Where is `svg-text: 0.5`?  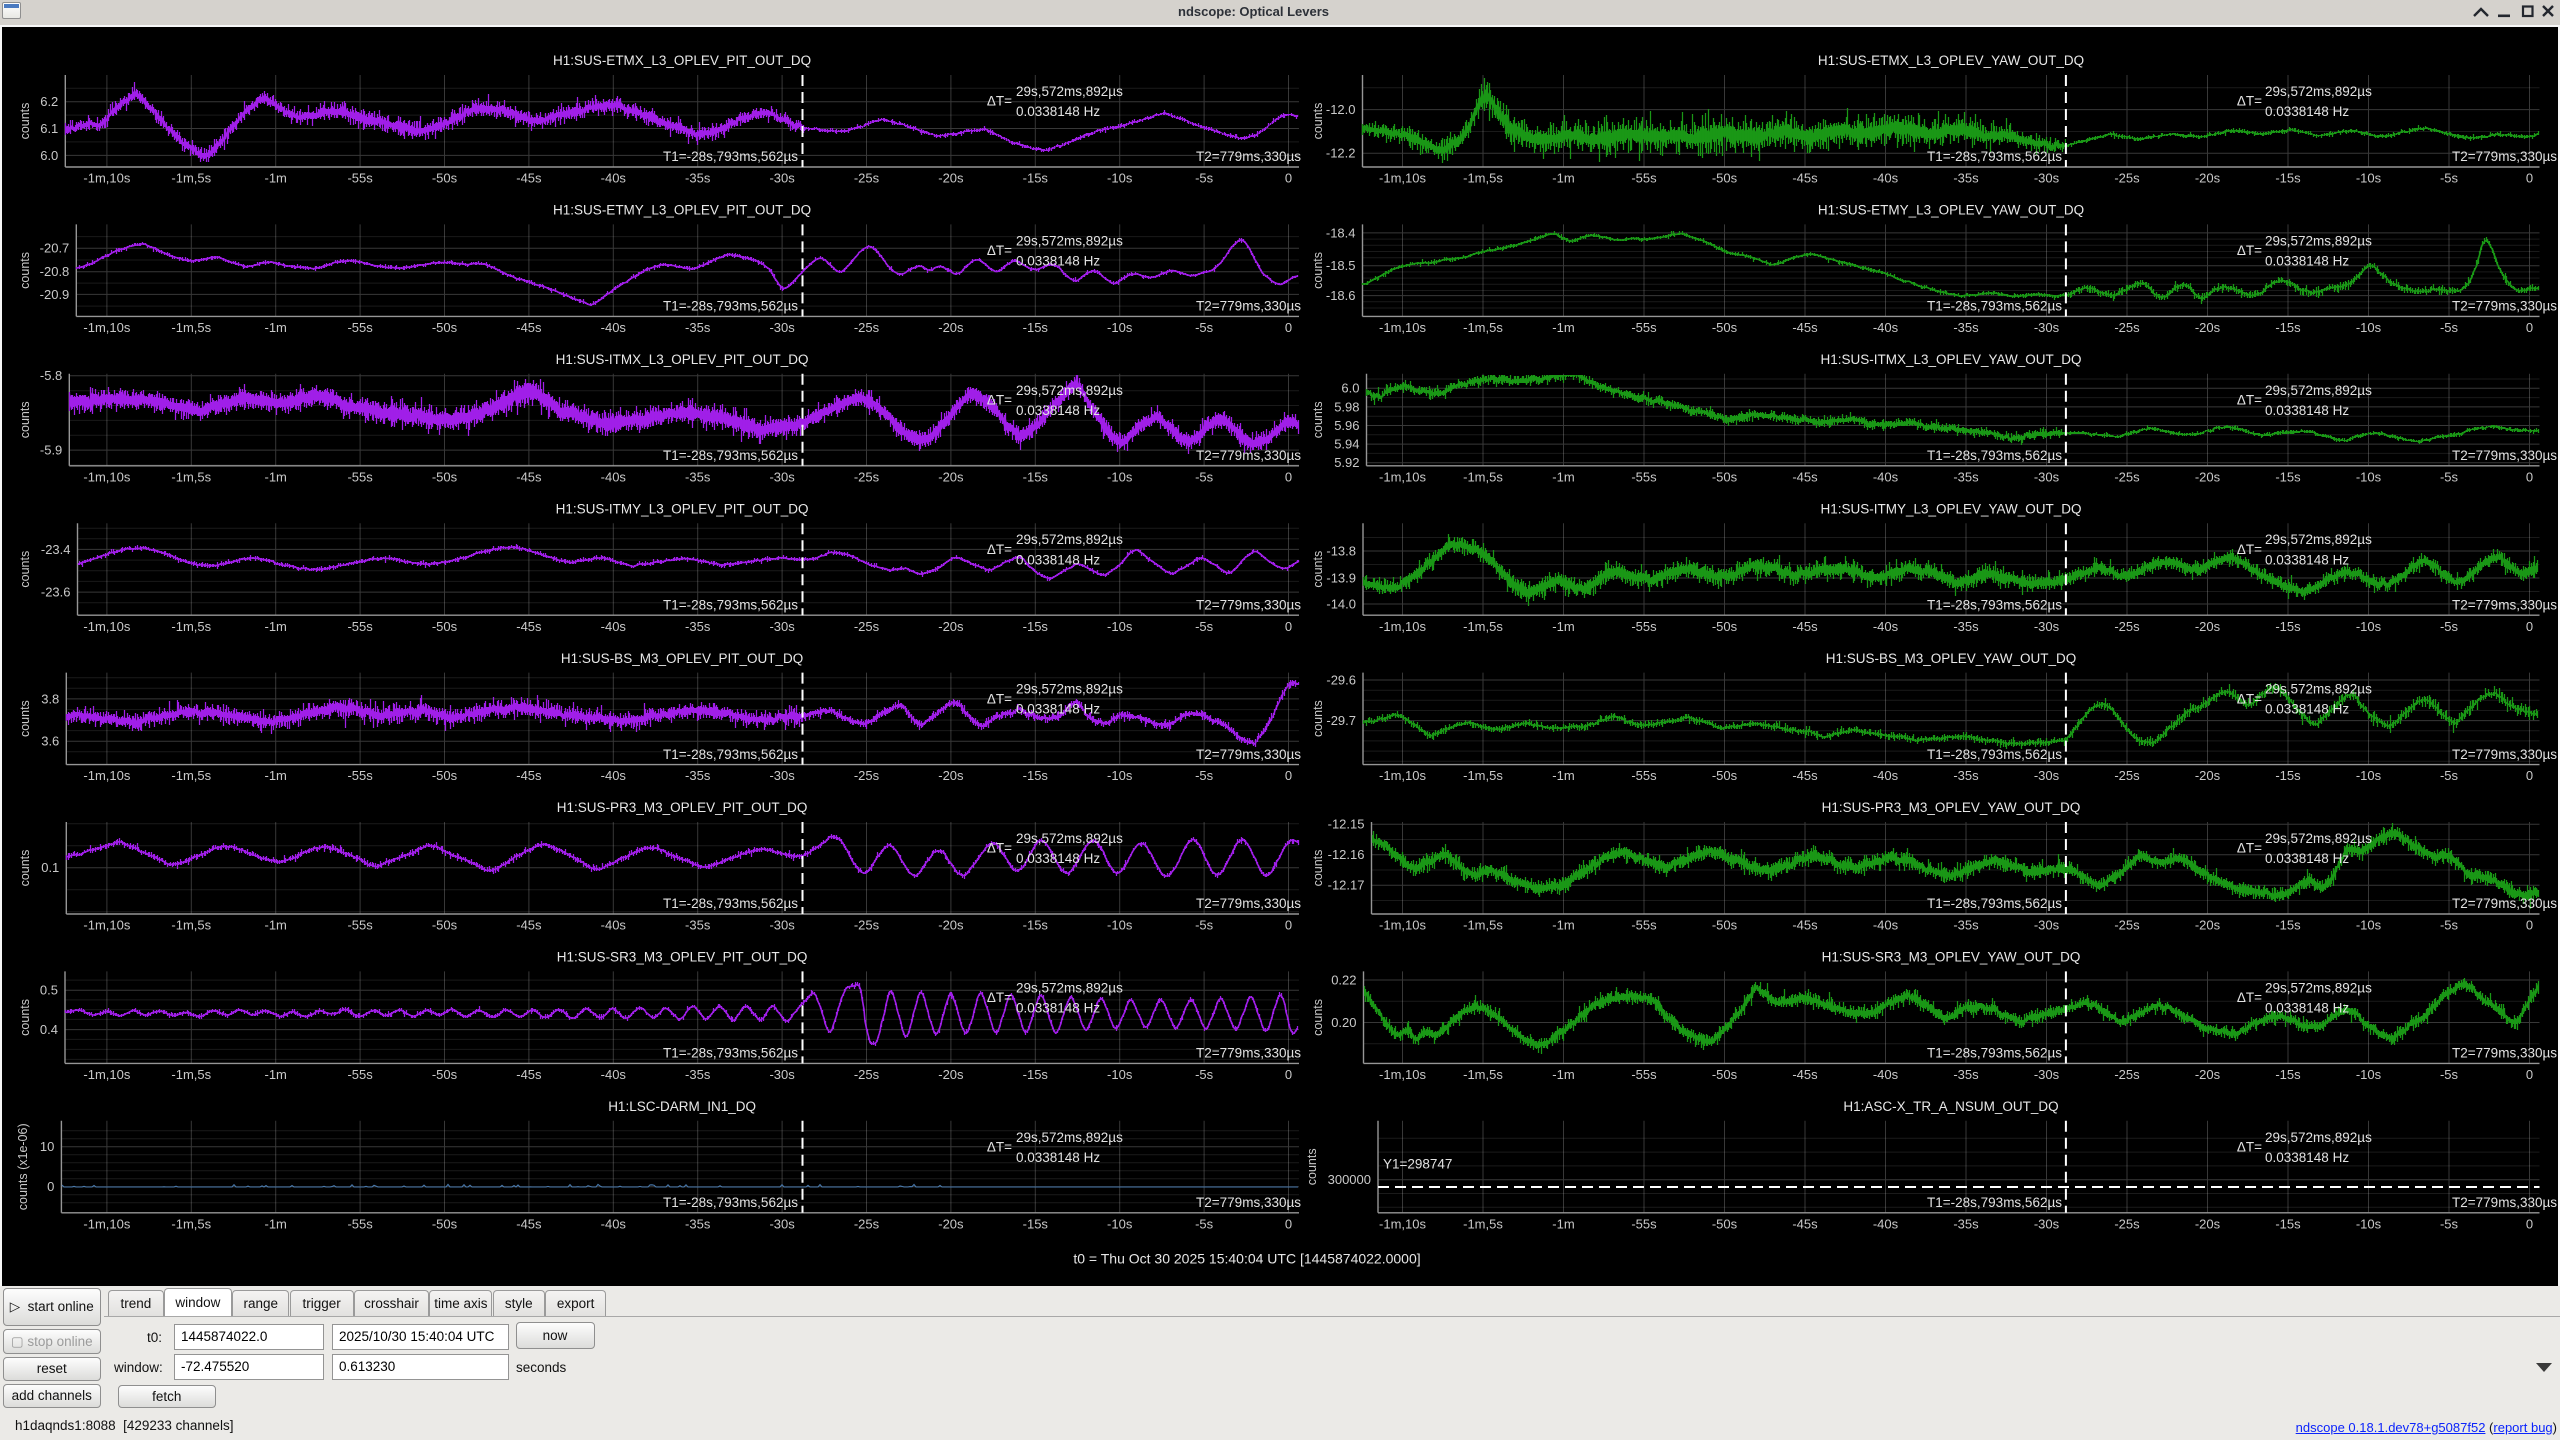 svg-text: 0.5 is located at coordinates (49, 990).